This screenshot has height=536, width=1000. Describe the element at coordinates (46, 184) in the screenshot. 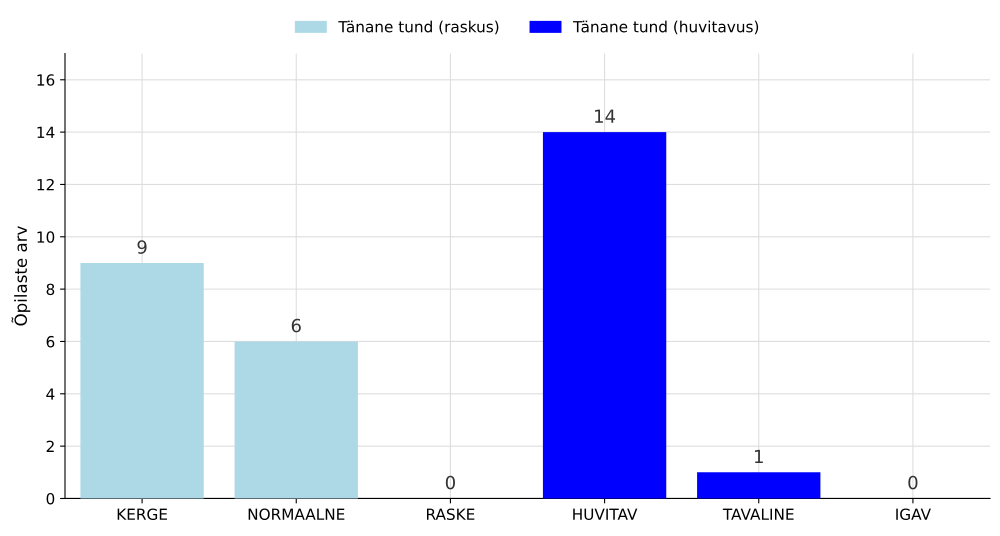

I see `y-tick-label: 12` at that location.